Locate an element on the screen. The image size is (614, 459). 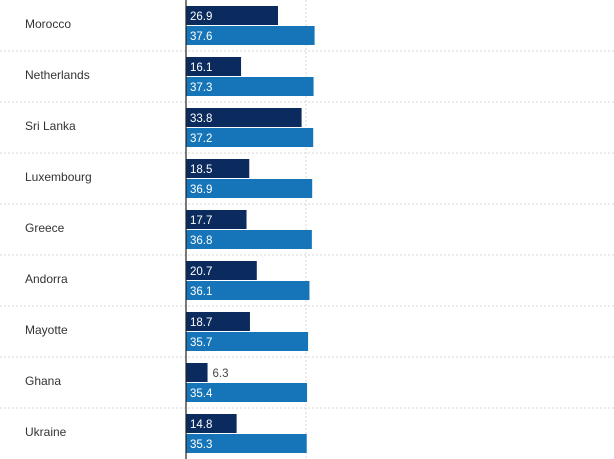
category-label: Andorra is located at coordinates (46, 279).